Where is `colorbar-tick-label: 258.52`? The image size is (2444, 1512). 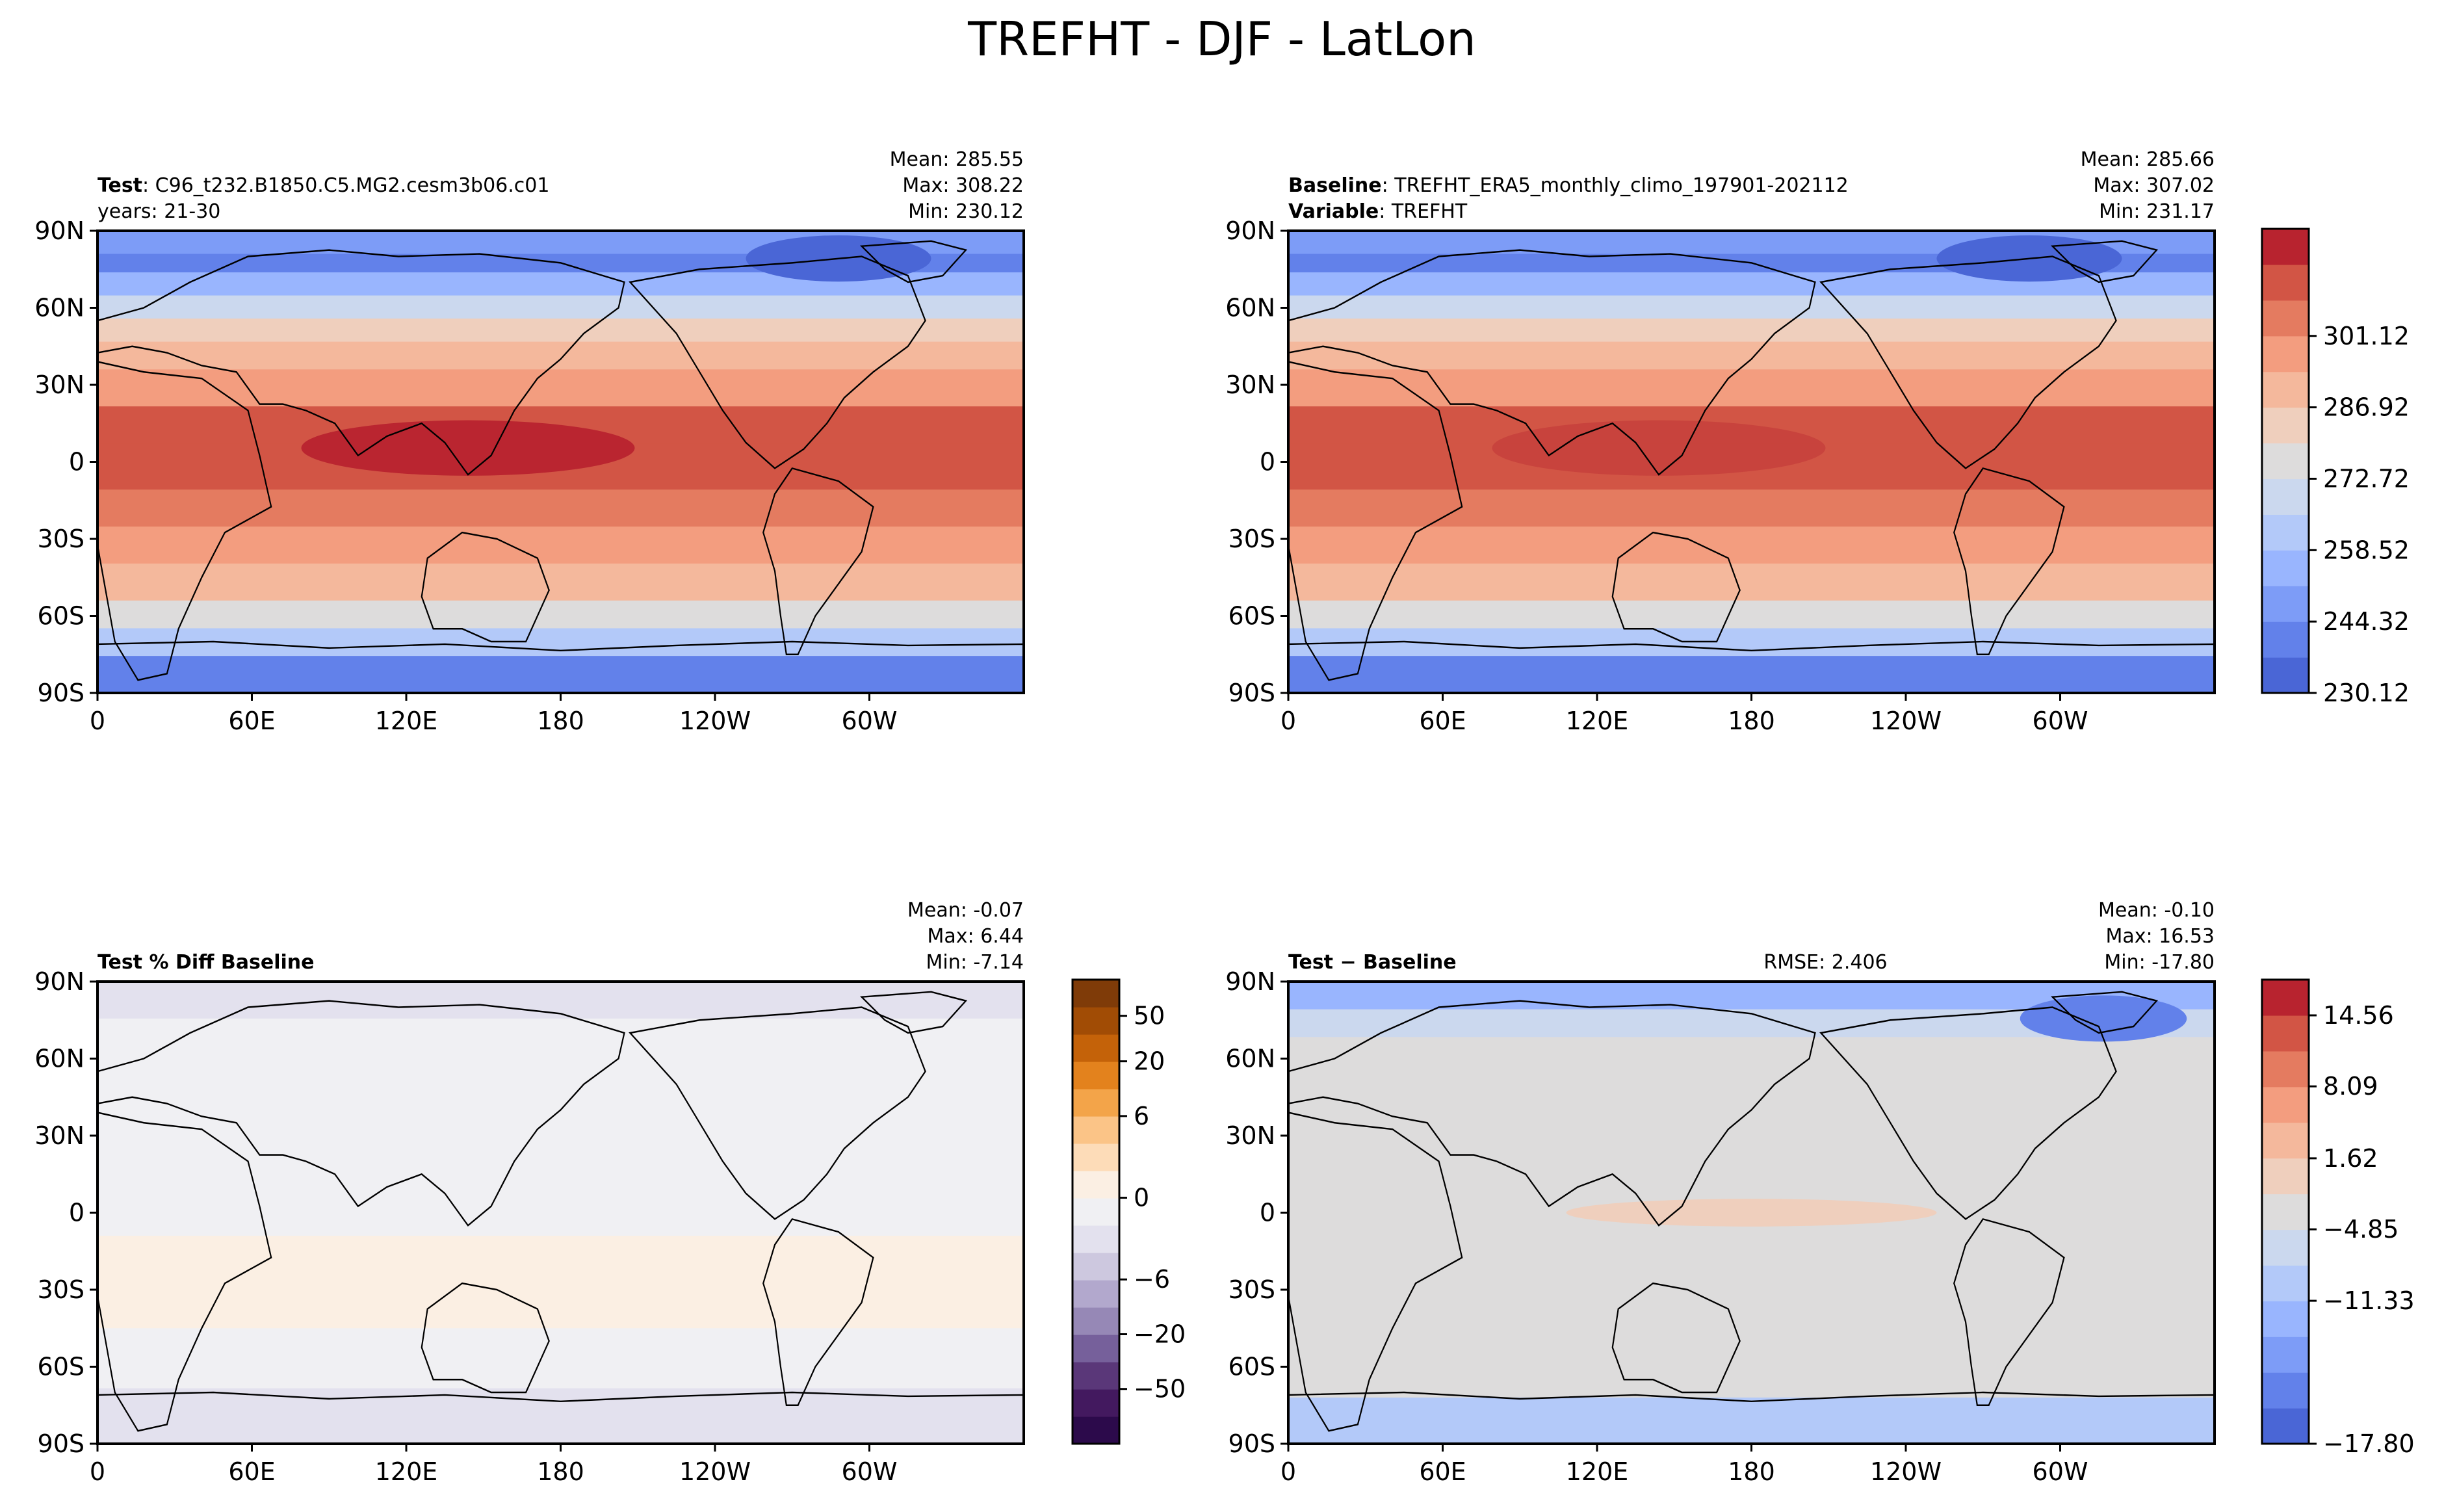 colorbar-tick-label: 258.52 is located at coordinates (2366, 550).